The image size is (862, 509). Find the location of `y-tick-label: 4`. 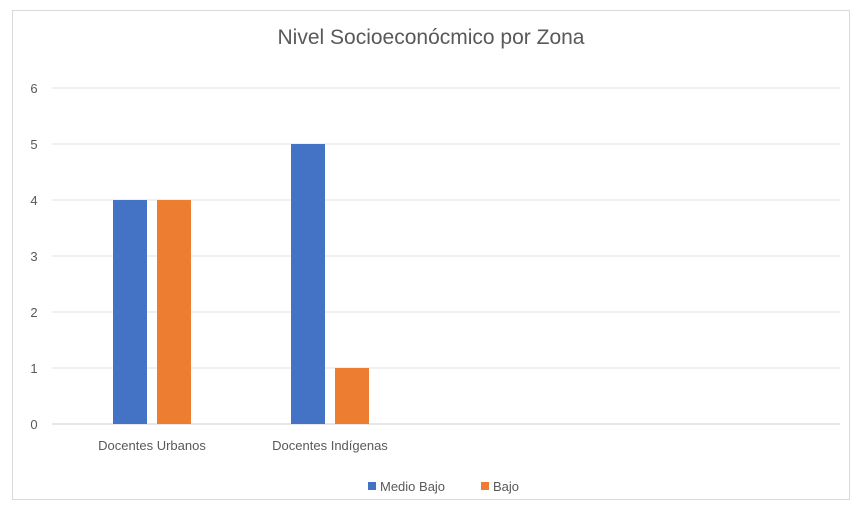

y-tick-label: 4 is located at coordinates (33, 200).